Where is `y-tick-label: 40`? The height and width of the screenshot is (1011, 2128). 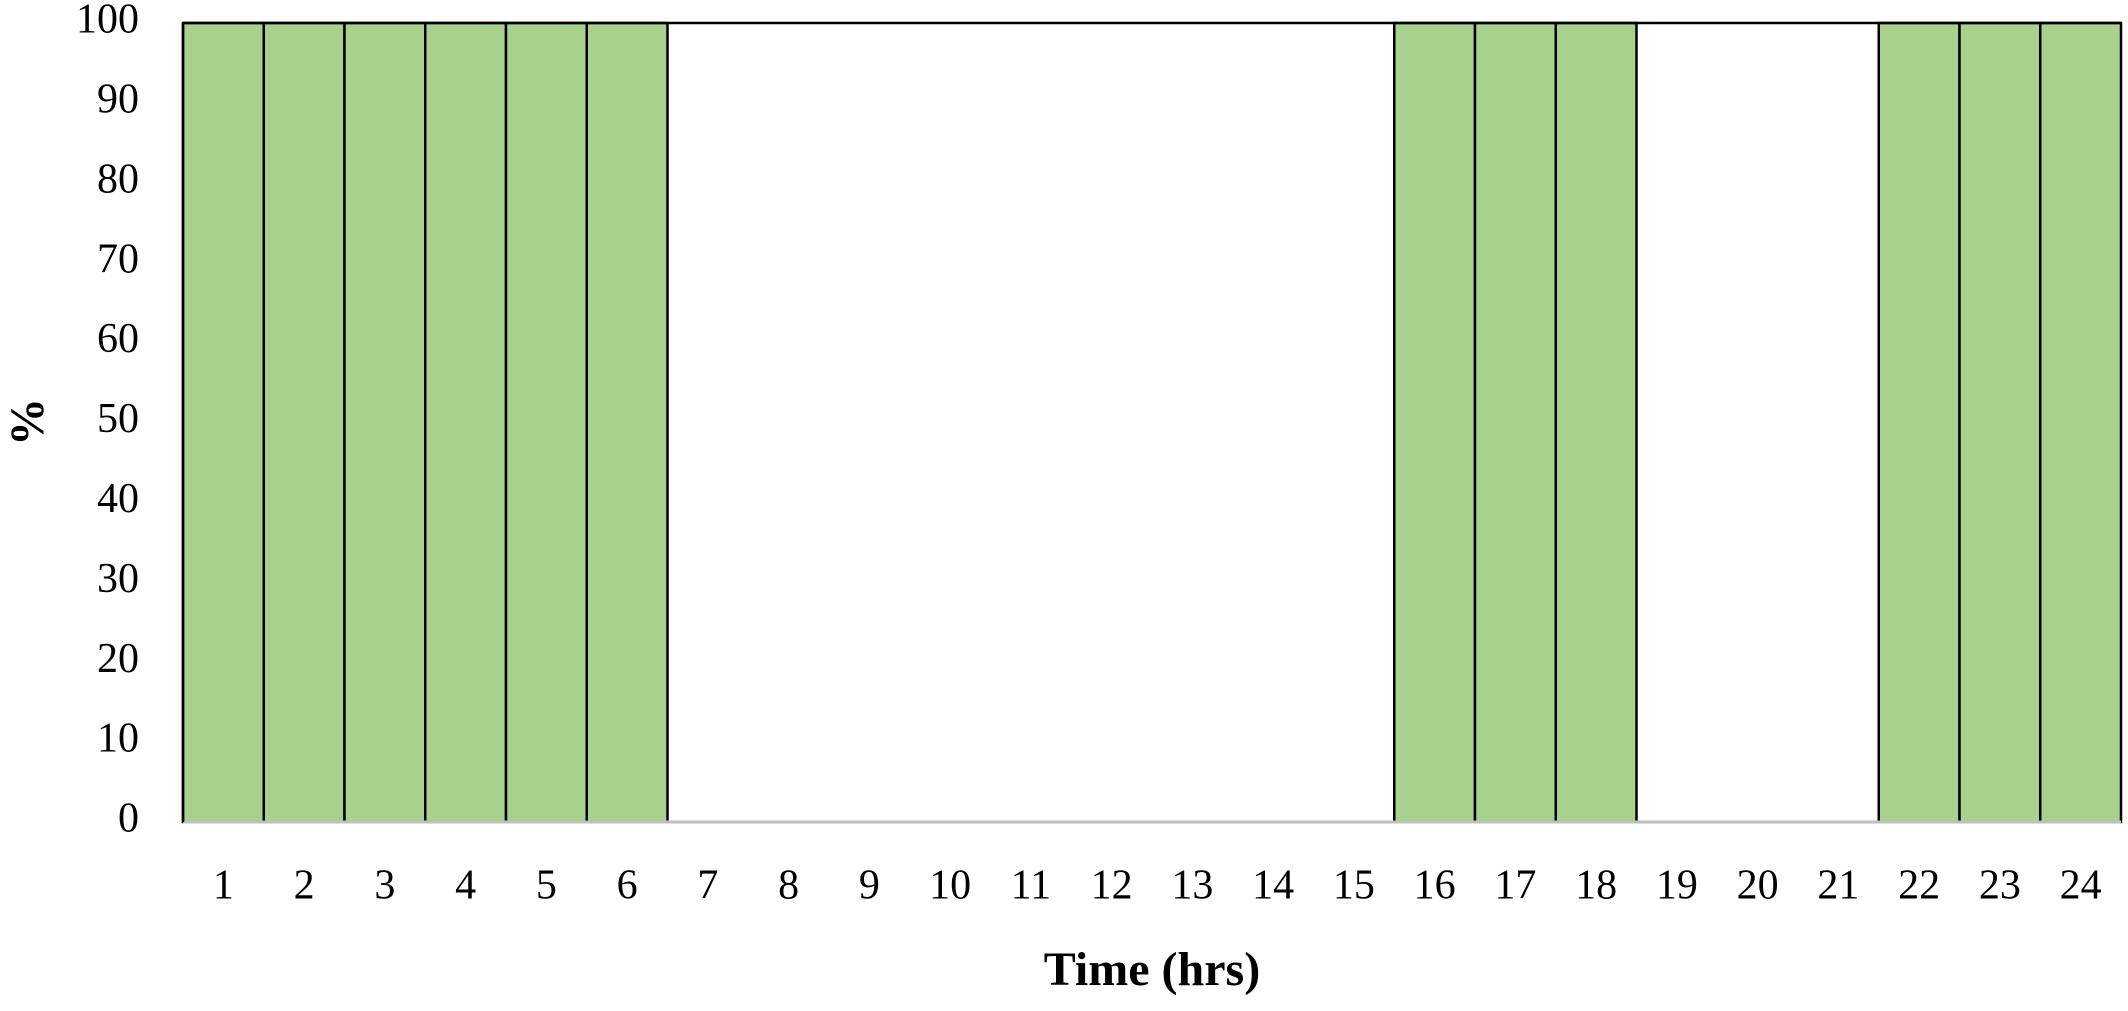
y-tick-label: 40 is located at coordinates (118, 499).